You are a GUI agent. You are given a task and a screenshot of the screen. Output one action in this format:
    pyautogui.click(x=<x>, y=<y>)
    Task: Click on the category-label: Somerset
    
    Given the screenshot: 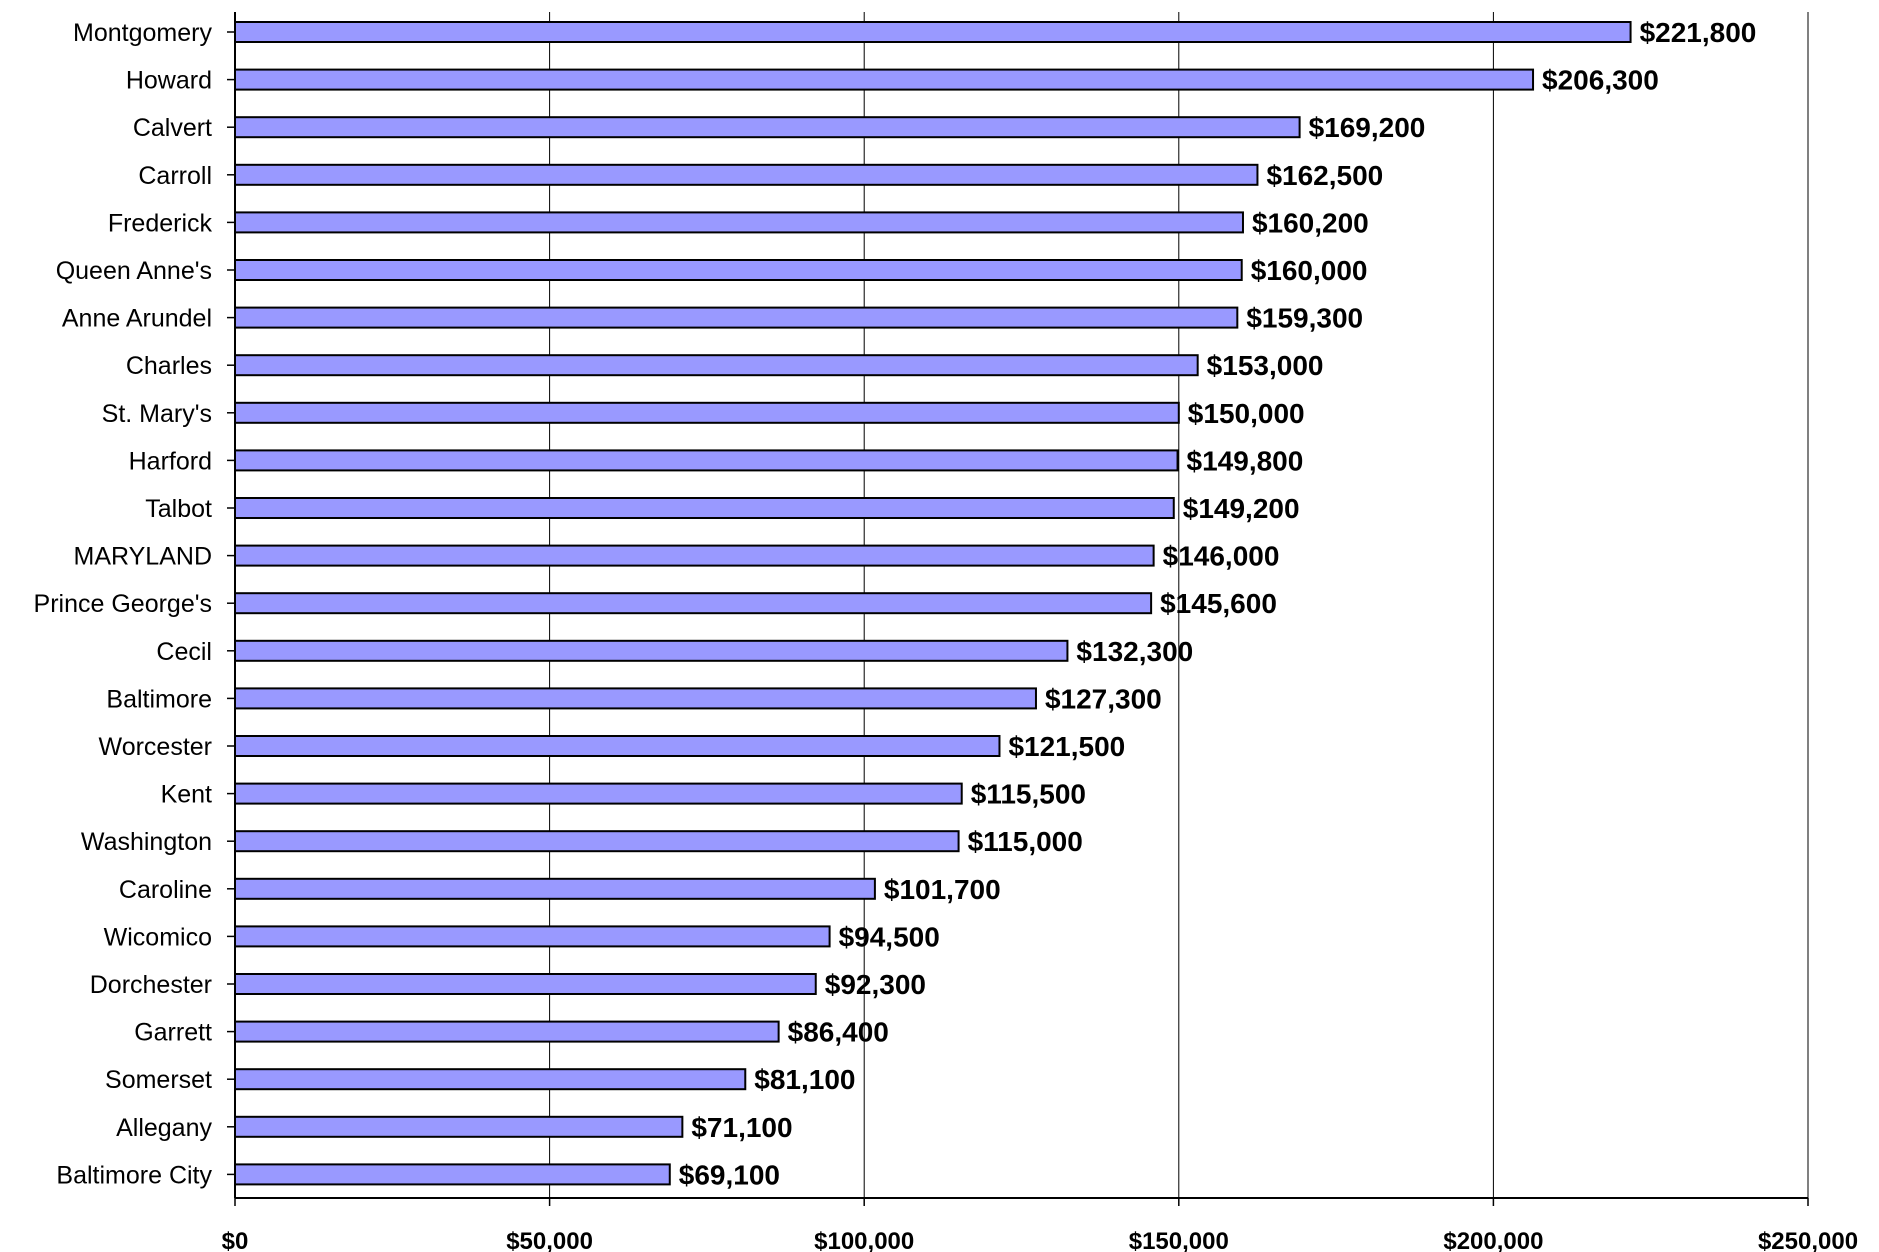 What is the action you would take?
    pyautogui.click(x=158, y=1080)
    